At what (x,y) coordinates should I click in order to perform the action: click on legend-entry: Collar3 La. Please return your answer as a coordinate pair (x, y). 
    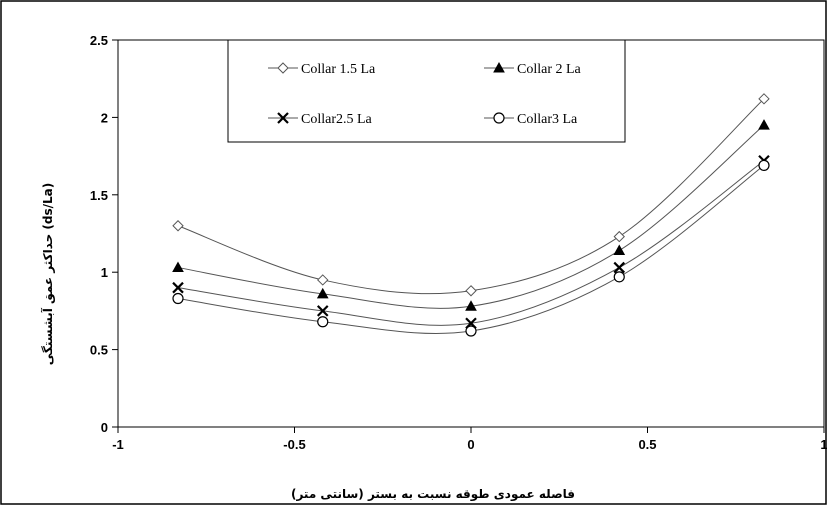
    Looking at the image, I should click on (531, 119).